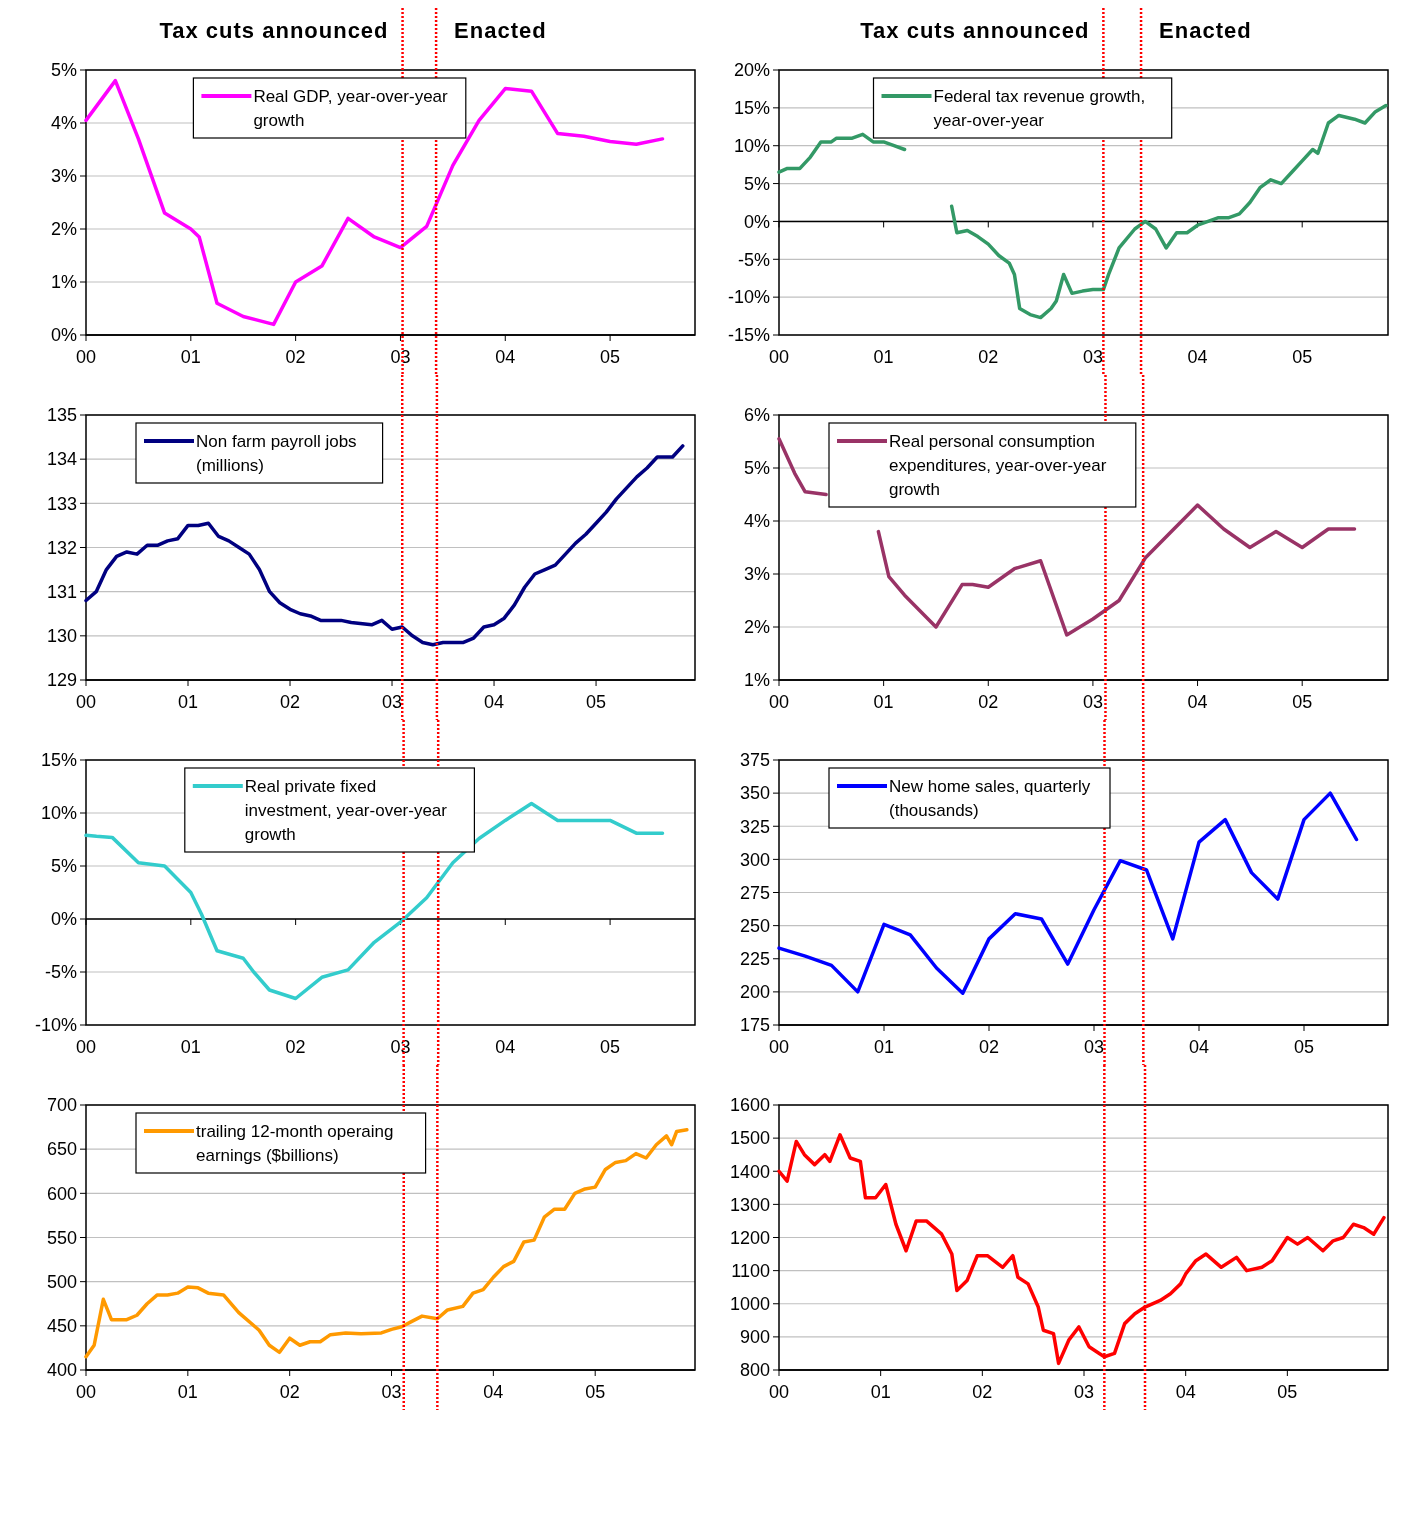  What do you see at coordinates (754, 1337) in the screenshot?
I see `y-tick-label: 900` at bounding box center [754, 1337].